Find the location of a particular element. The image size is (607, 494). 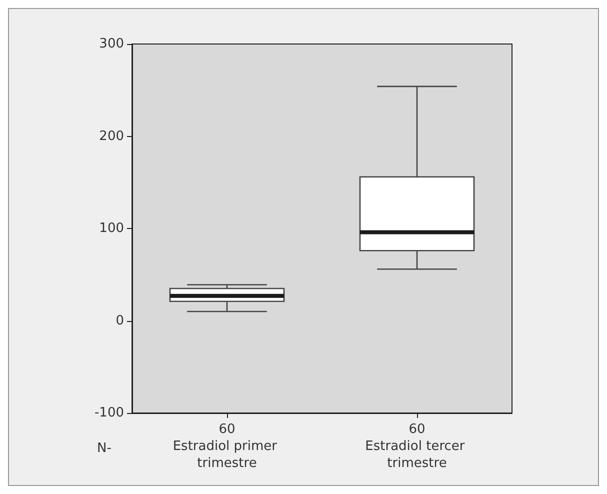

y-tick-label: 0 is located at coordinates (120, 320).